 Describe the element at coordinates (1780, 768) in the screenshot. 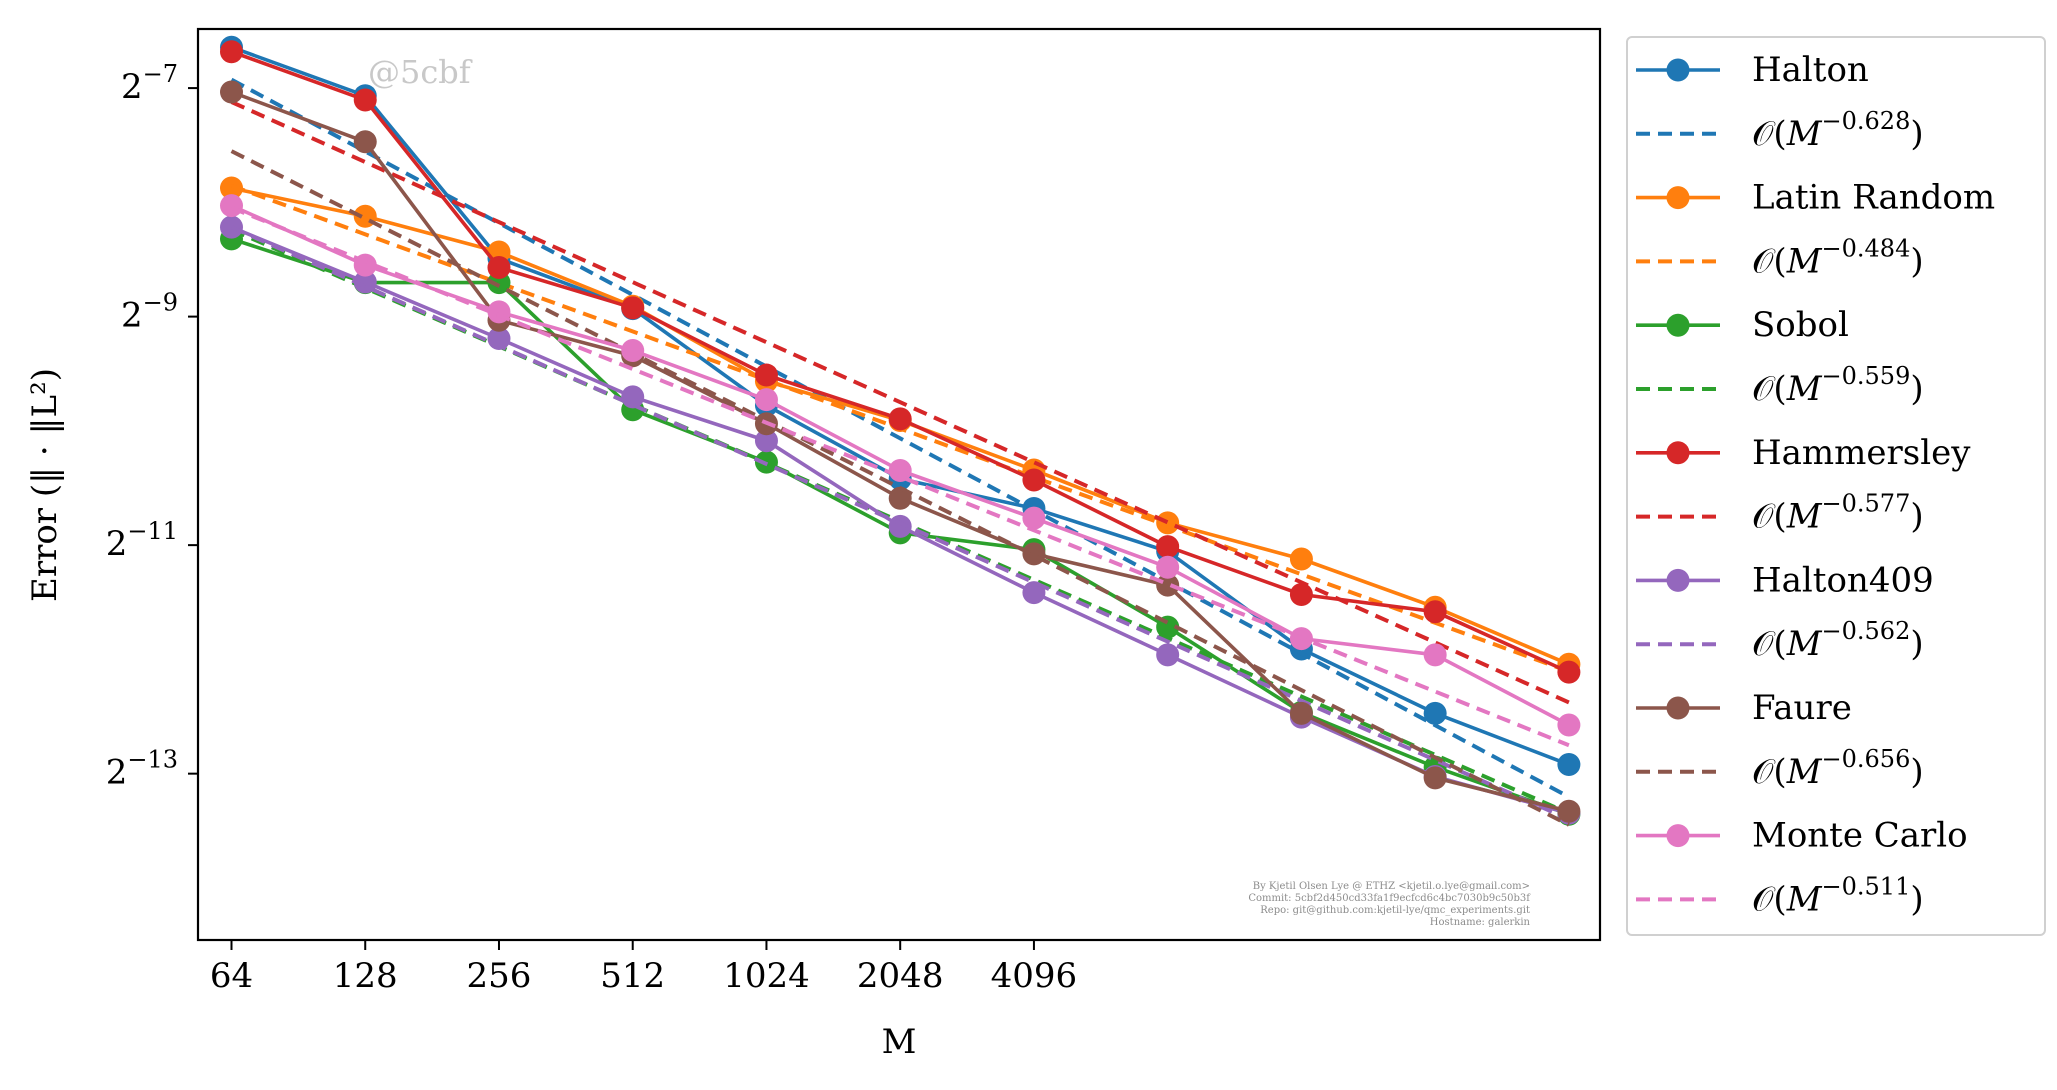

I see `legend-item-11: 𝒪(M−0.656)` at that location.